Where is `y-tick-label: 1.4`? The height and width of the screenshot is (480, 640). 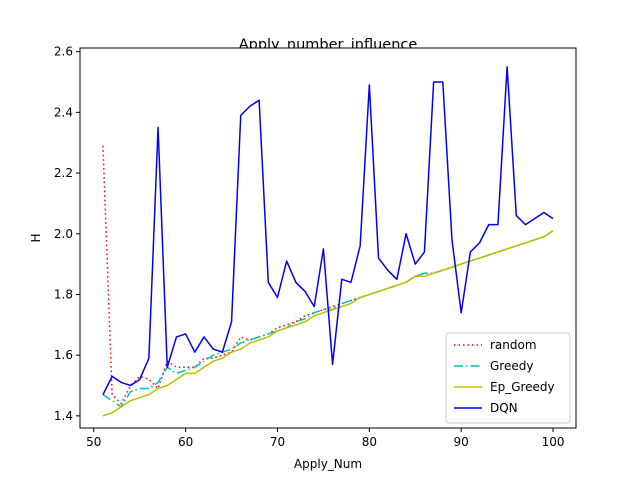 y-tick-label: 1.4 is located at coordinates (63, 416).